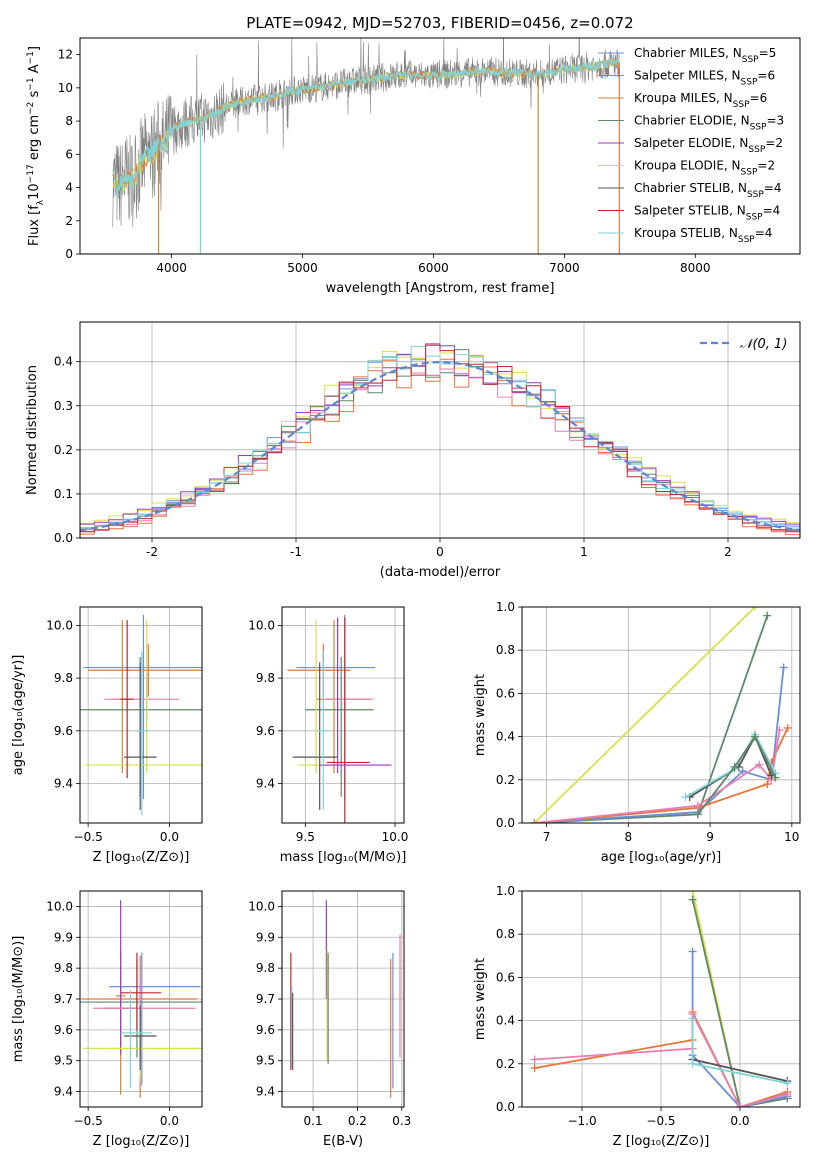  What do you see at coordinates (480, 715) in the screenshot?
I see `y-axis-label: mass weight` at bounding box center [480, 715].